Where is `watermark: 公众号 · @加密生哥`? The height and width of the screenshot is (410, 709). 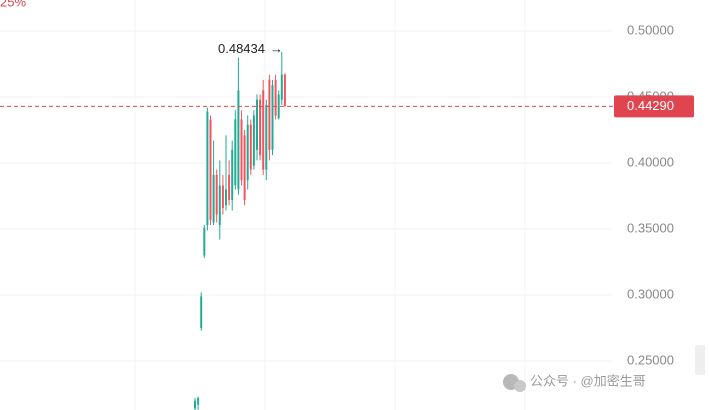
watermark: 公众号 · @加密生哥 is located at coordinates (574, 382).